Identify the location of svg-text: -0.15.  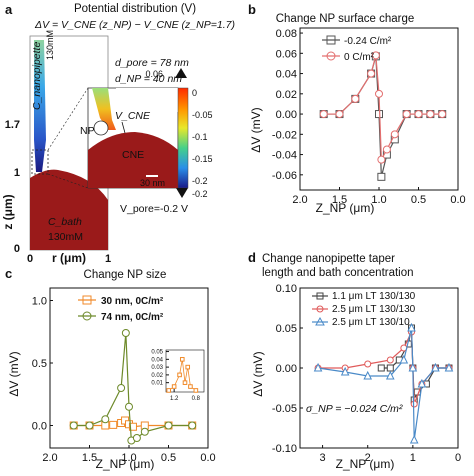
(202, 159).